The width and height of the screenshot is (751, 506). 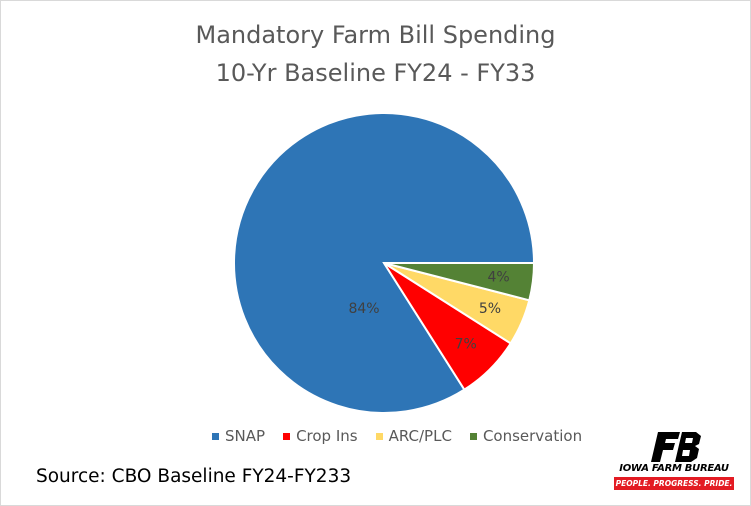 I want to click on chart-title: Mandatory Farm Bill Spending, so click(x=375, y=35).